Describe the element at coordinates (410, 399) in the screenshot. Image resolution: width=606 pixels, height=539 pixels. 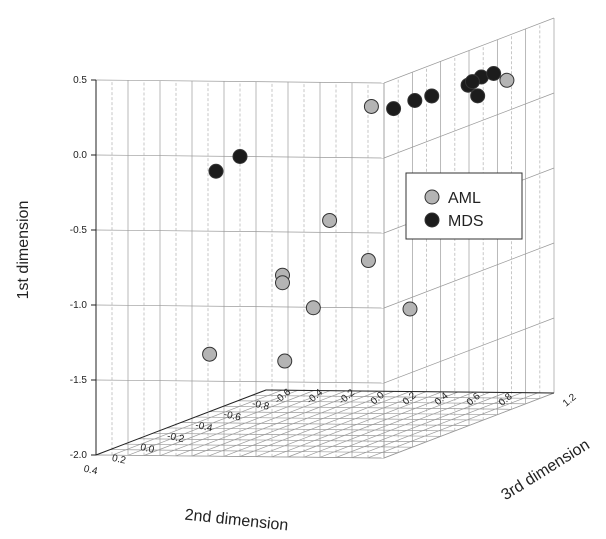
I see `z-tick-label: 0.2` at that location.